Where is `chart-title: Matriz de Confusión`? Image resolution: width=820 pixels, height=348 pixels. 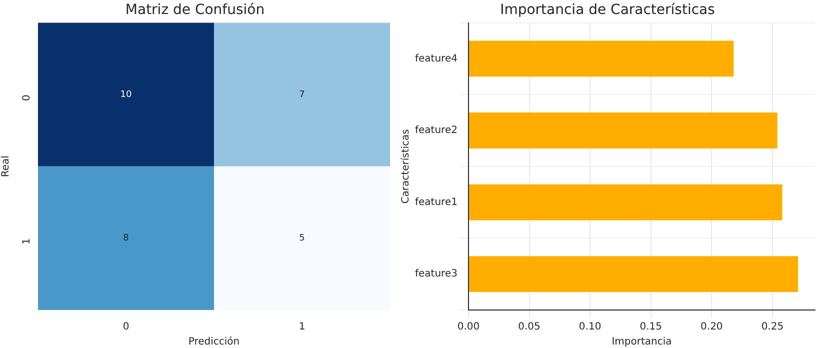
chart-title: Matriz de Confusión is located at coordinates (195, 10).